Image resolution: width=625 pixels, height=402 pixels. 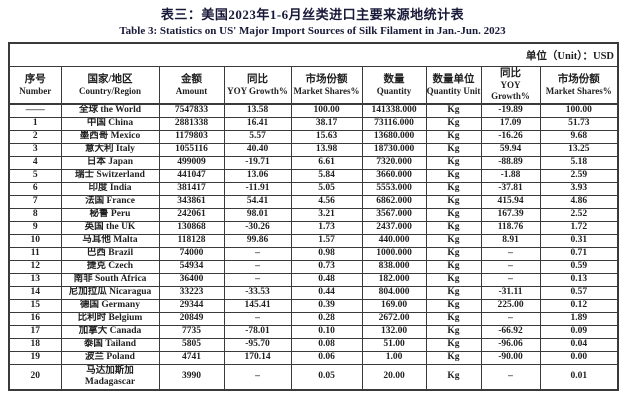 What do you see at coordinates (257, 201) in the screenshot?
I see `table-cell: 54.41` at bounding box center [257, 201].